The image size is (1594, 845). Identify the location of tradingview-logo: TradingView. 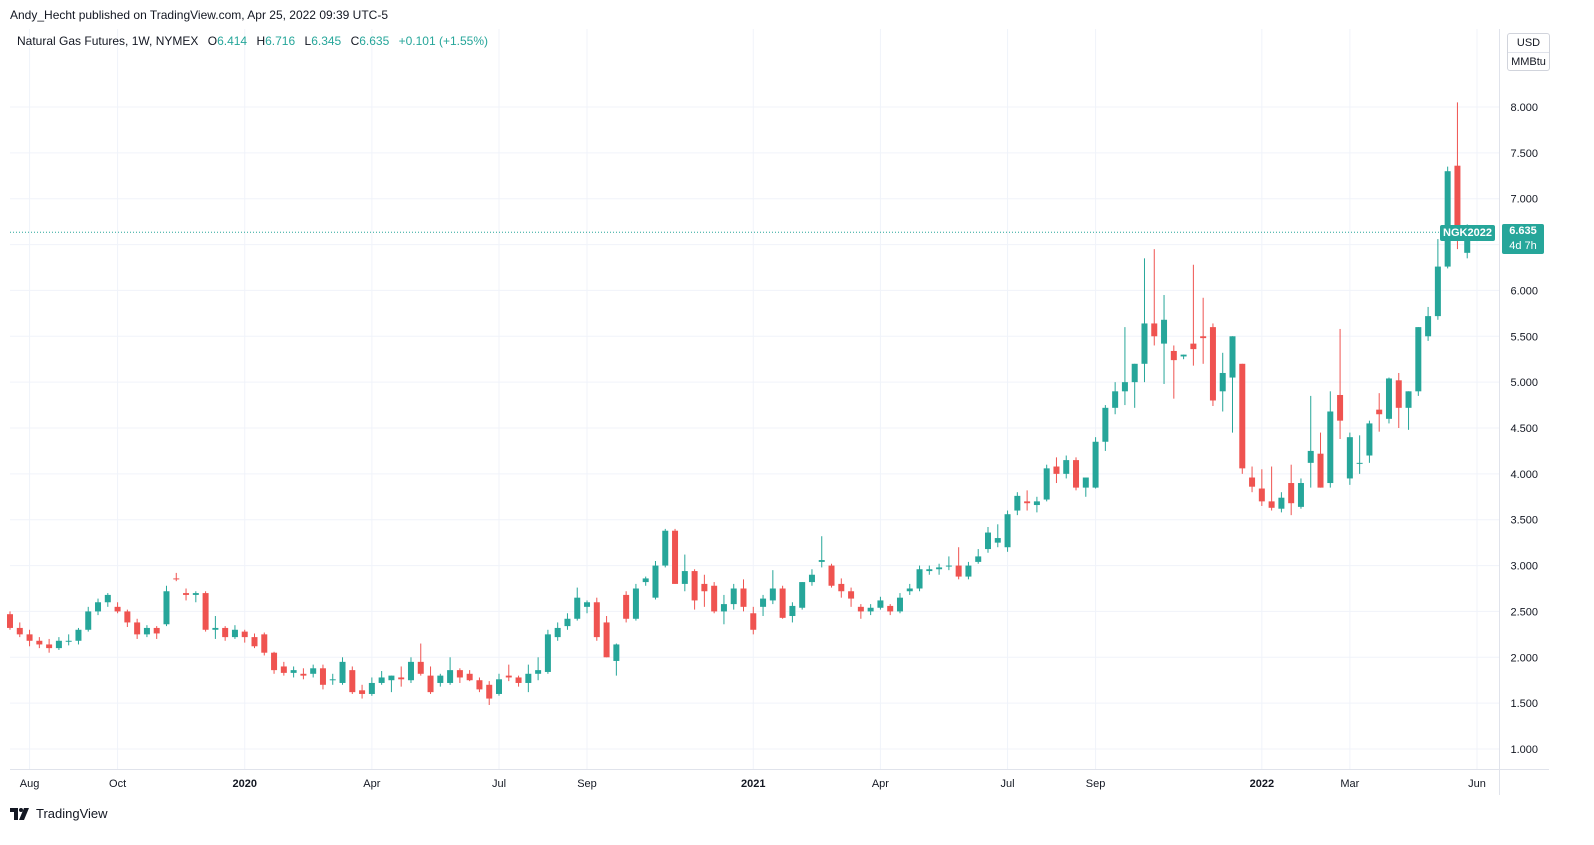
(59, 813).